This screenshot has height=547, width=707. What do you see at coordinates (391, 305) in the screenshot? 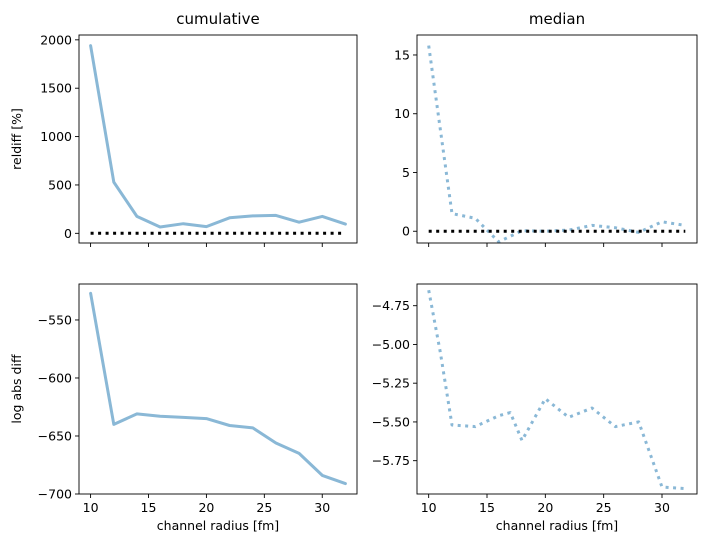
I see `bottom-right-ytick-label: −4.75` at bounding box center [391, 305].